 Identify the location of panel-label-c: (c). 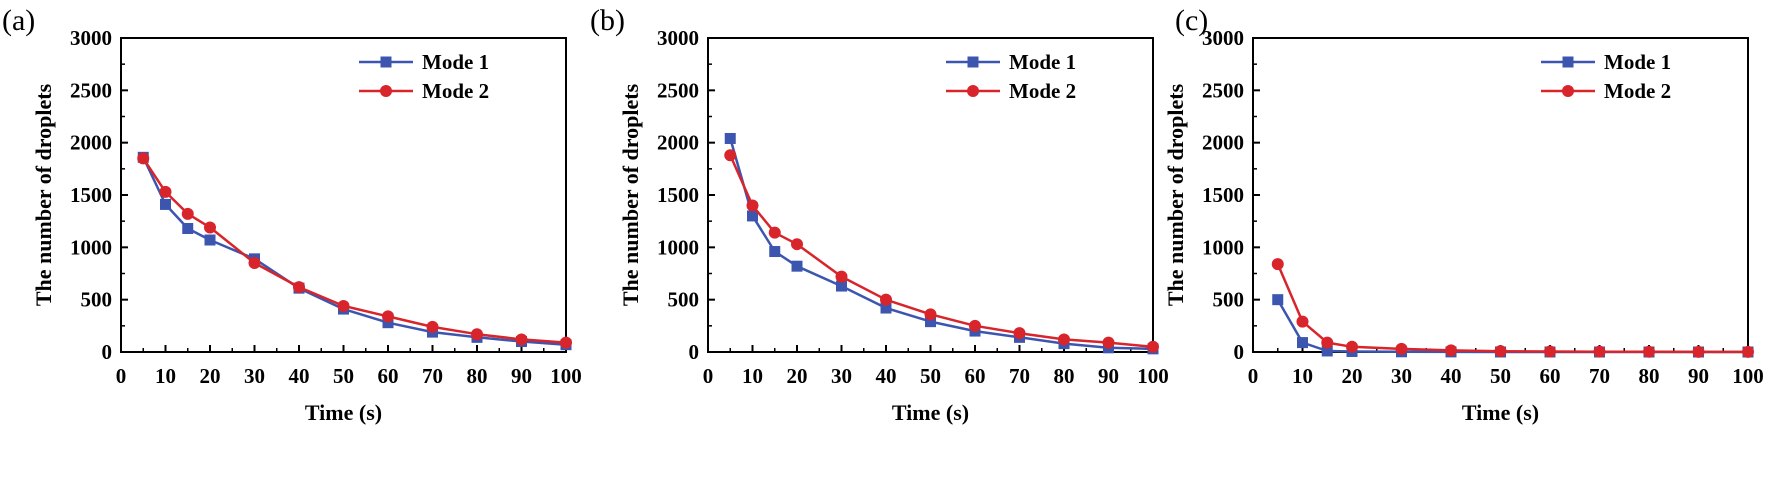
(1191, 20).